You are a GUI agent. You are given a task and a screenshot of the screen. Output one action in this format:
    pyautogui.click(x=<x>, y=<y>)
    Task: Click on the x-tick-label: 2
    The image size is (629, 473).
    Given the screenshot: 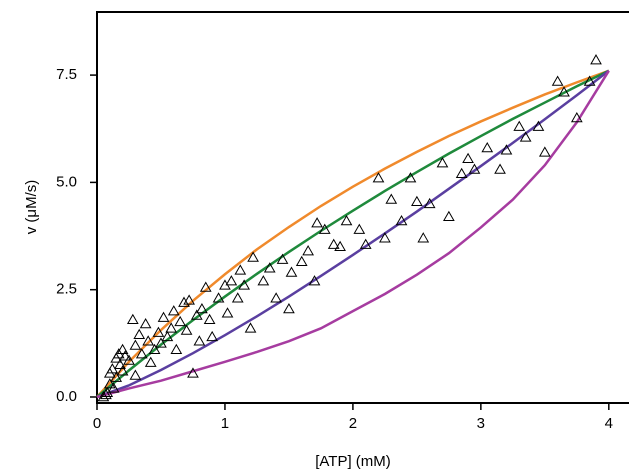 What is the action you would take?
    pyautogui.click(x=353, y=423)
    